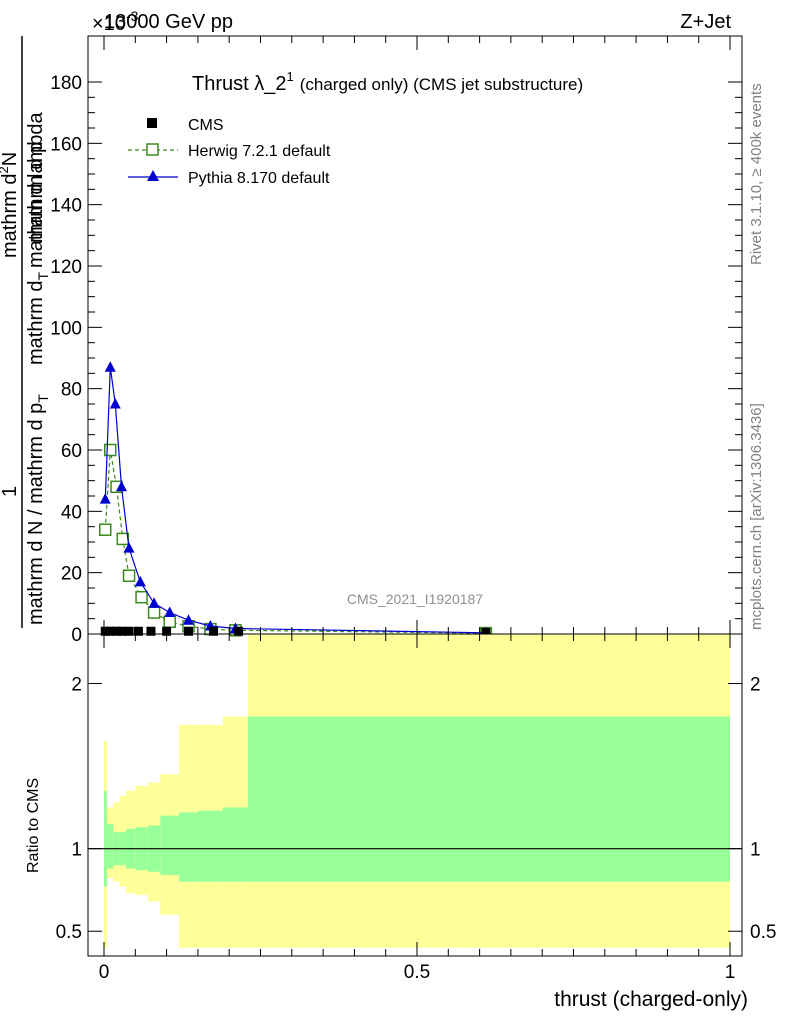 This screenshot has height=1024, width=786. I want to click on legend-marker-cms, so click(152, 123).